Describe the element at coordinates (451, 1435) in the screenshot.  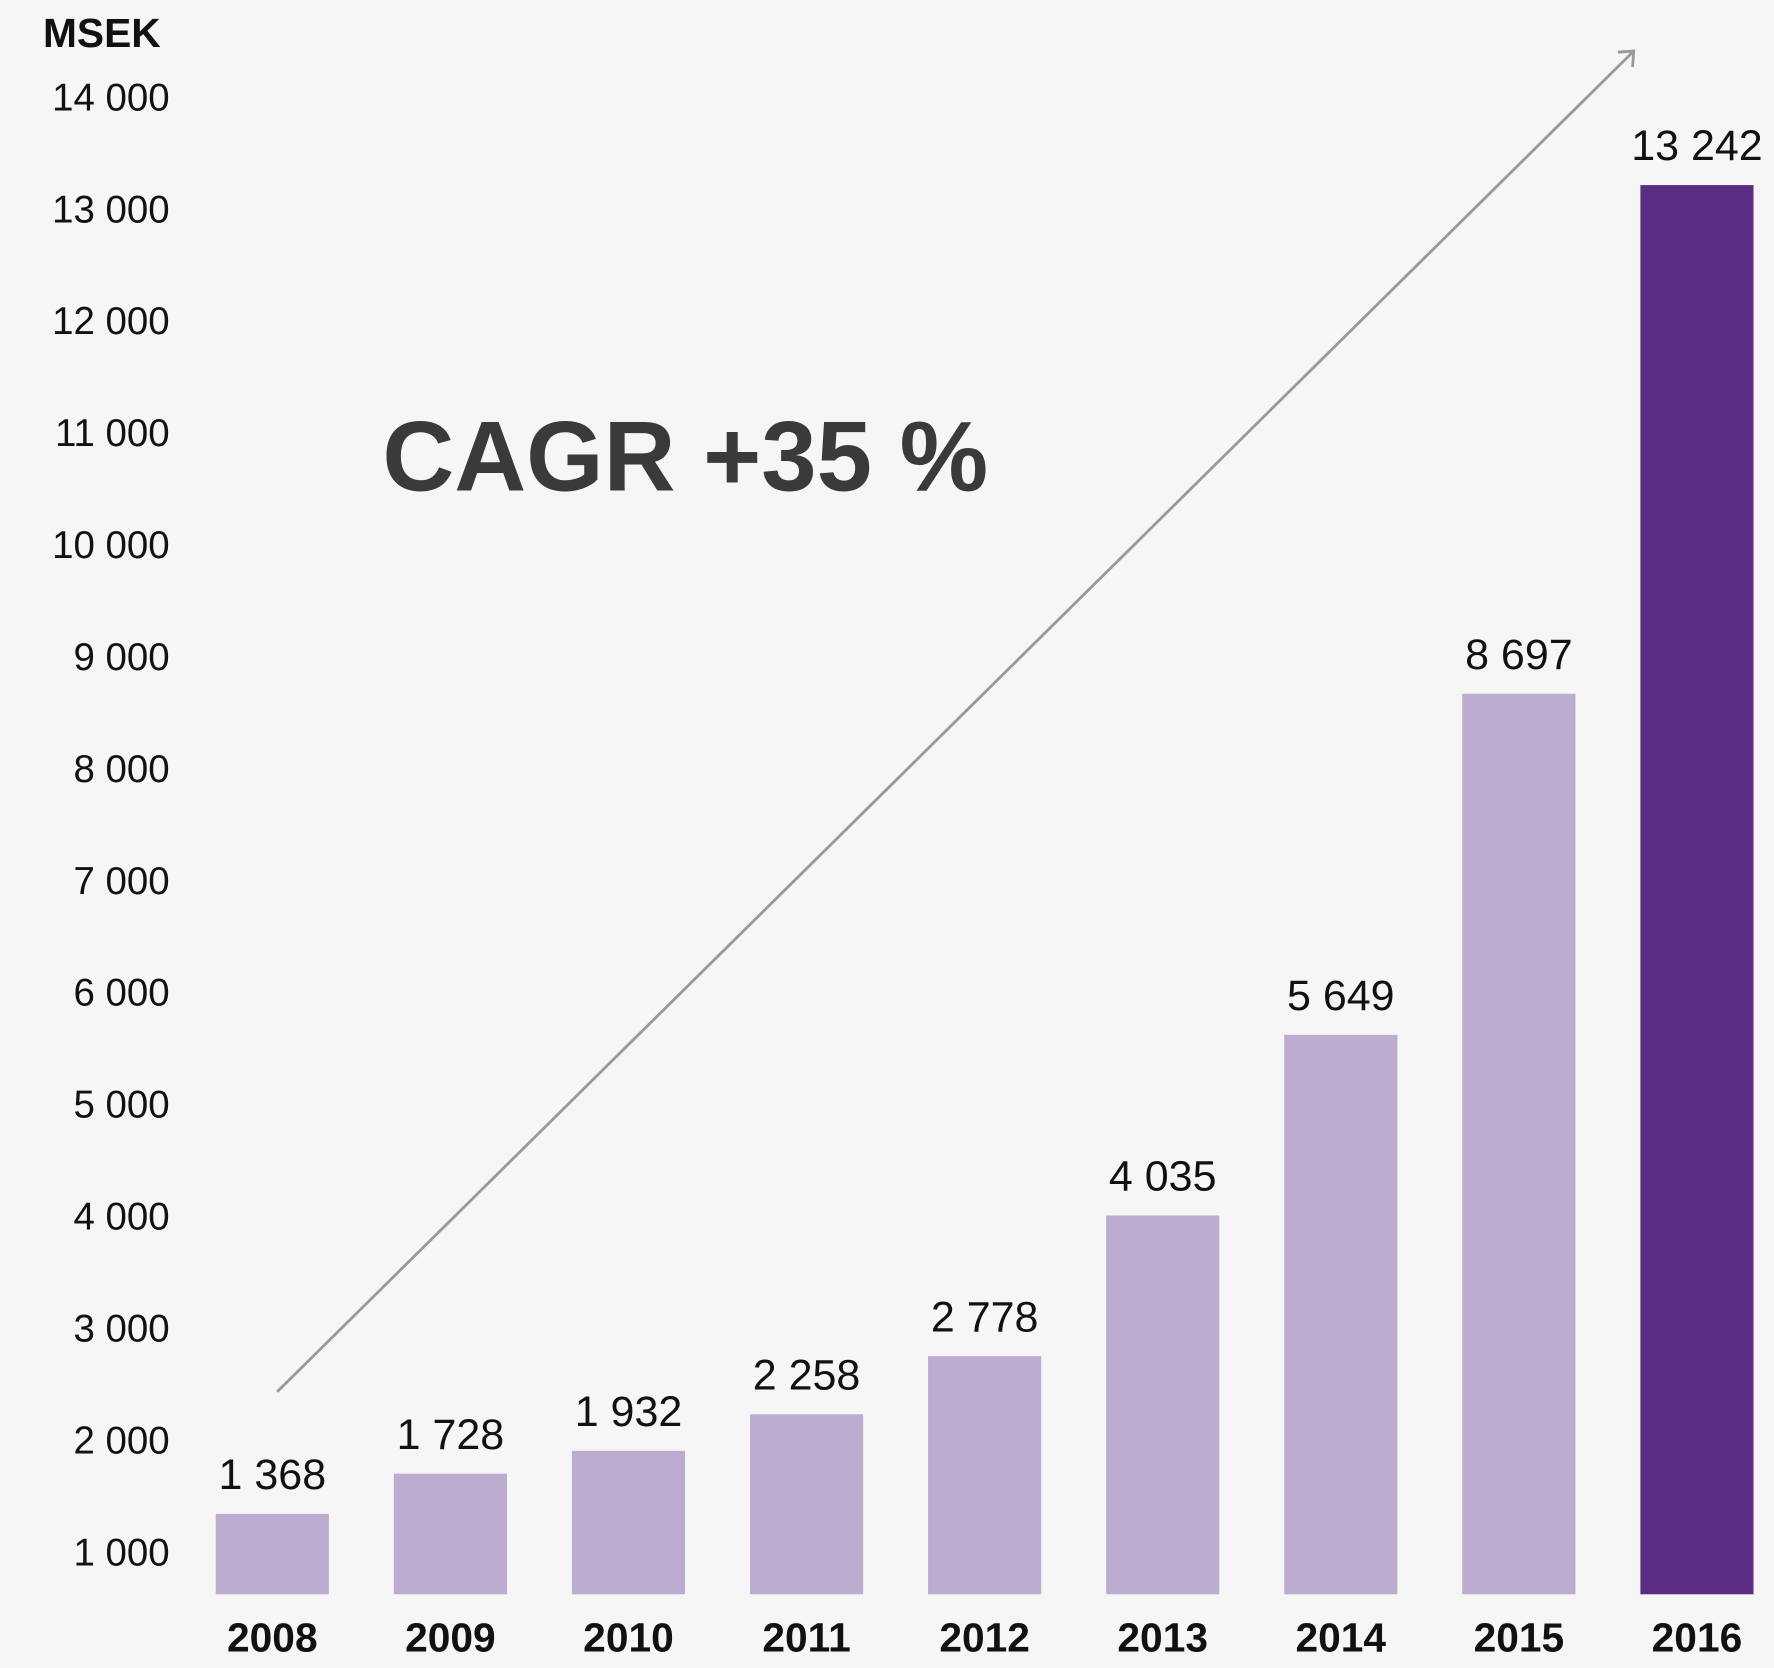
I see `value-label: 1 728` at that location.